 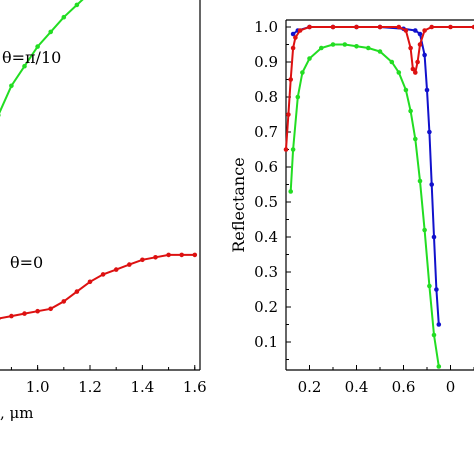 I want to click on left-annotation-pi10: θ=π/10, so click(x=31, y=57).